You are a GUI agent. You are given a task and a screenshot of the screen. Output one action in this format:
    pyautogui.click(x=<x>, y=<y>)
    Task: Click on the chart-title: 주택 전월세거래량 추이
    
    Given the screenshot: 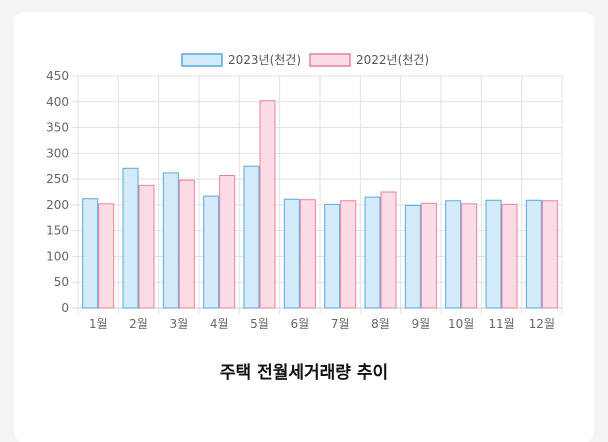 What is the action you would take?
    pyautogui.click(x=304, y=373)
    